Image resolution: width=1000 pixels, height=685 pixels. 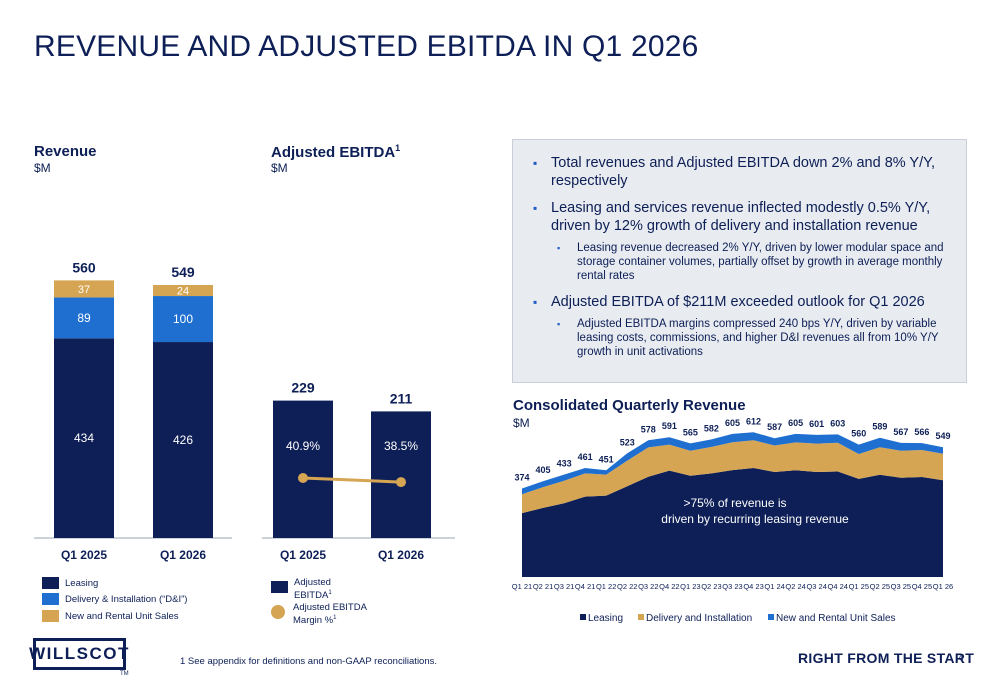 What do you see at coordinates (648, 429) in the screenshot?
I see `quarterly-total-label: 578` at bounding box center [648, 429].